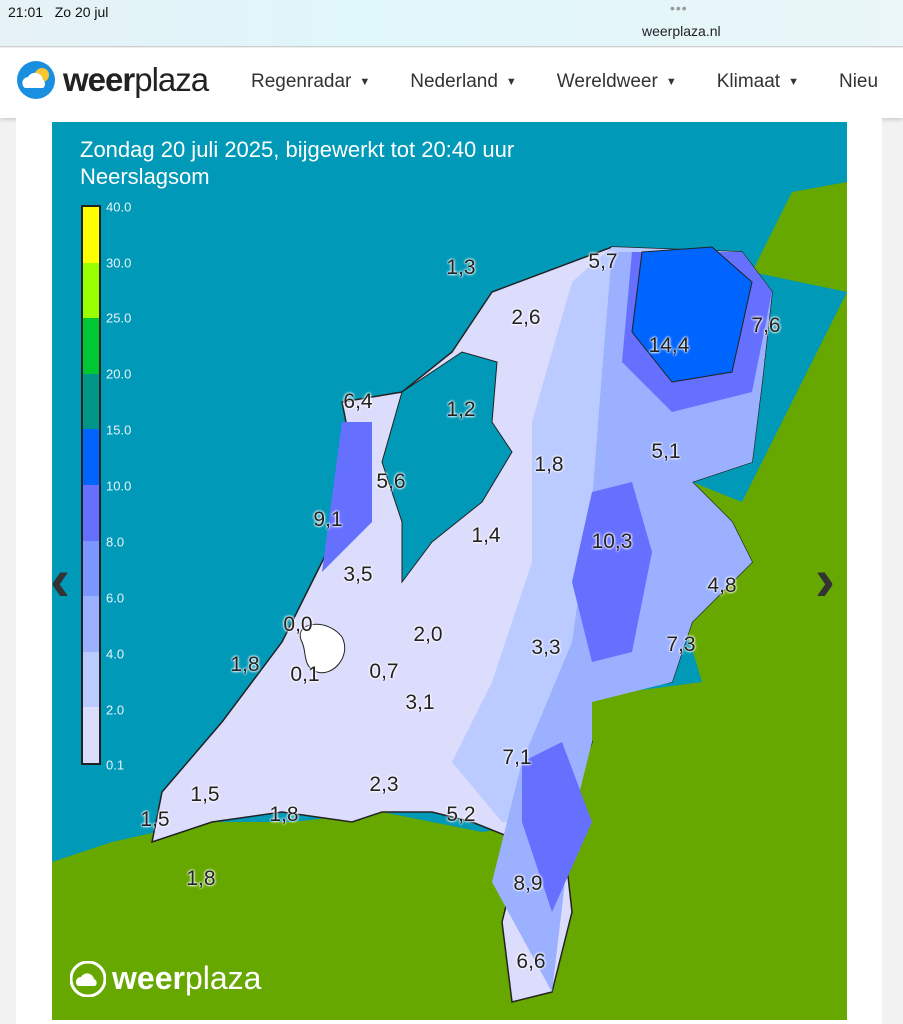 The image size is (903, 1024). Describe the element at coordinates (115, 542) in the screenshot. I see `legend-tick: 8.0` at that location.